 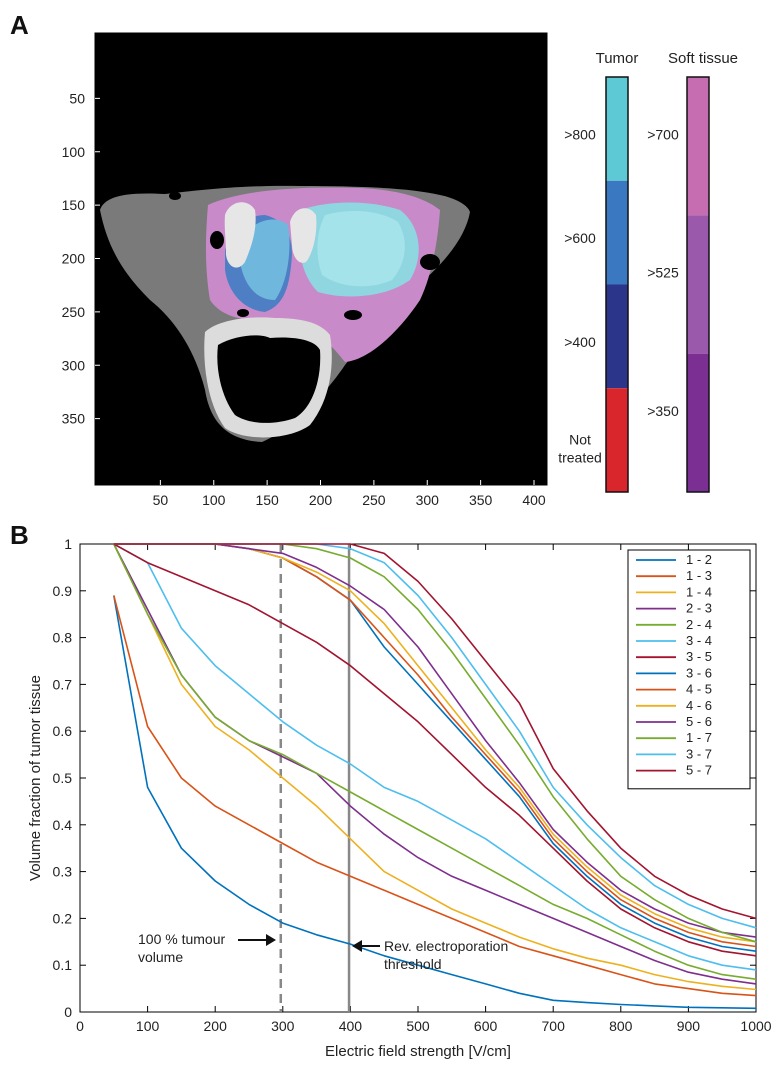 I want to click on y-tick-label: 1, so click(x=68, y=544).